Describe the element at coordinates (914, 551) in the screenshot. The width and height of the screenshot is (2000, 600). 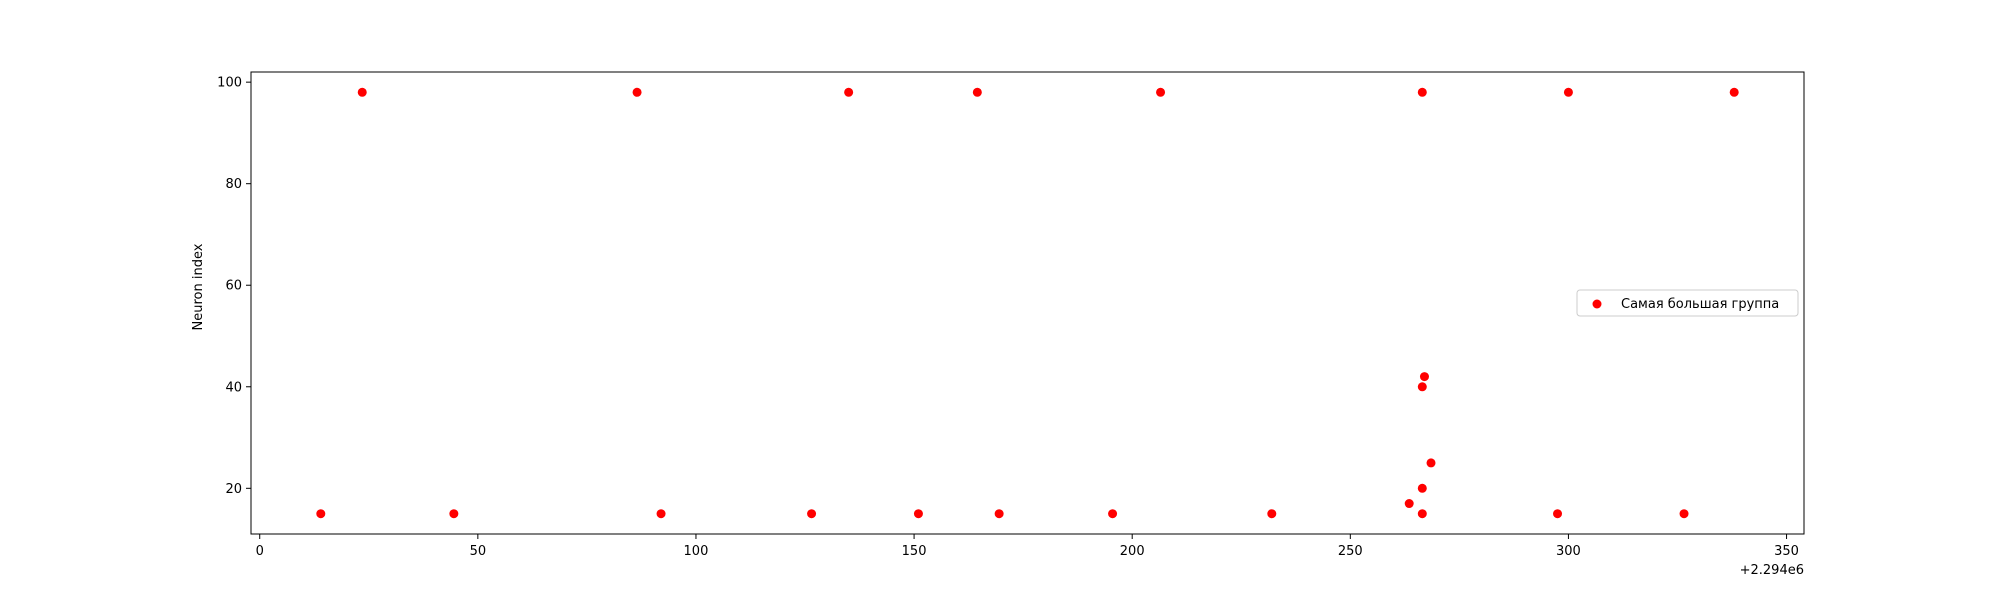
I see `x-tick-label: 150` at that location.